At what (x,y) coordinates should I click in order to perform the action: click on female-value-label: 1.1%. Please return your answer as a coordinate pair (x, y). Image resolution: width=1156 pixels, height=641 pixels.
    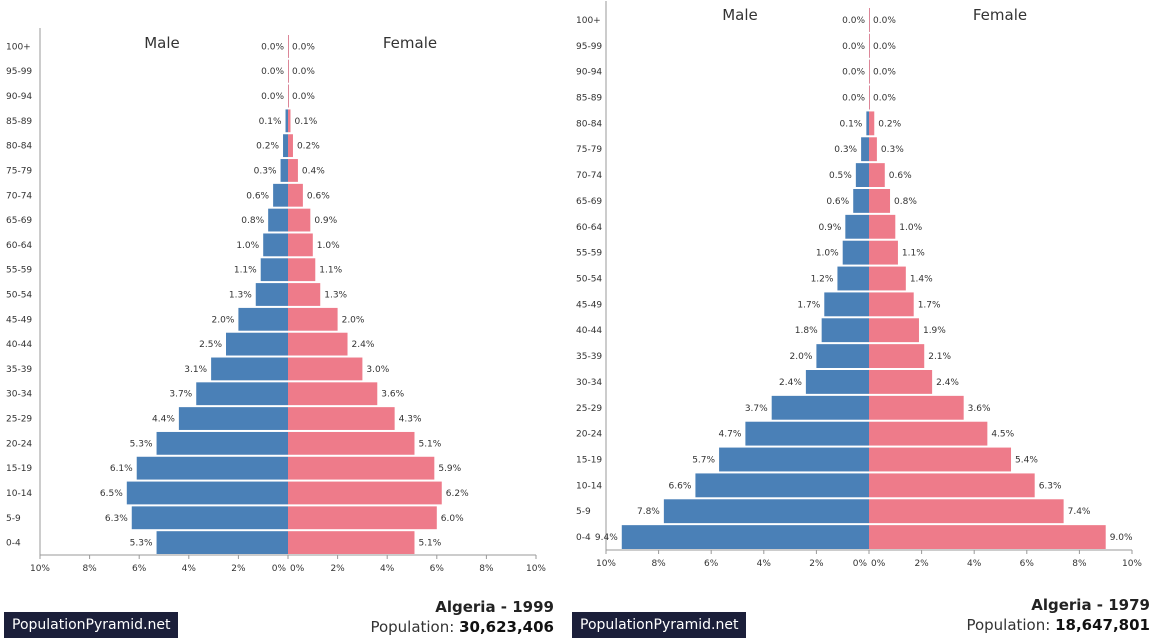
    Looking at the image, I should click on (330, 271).